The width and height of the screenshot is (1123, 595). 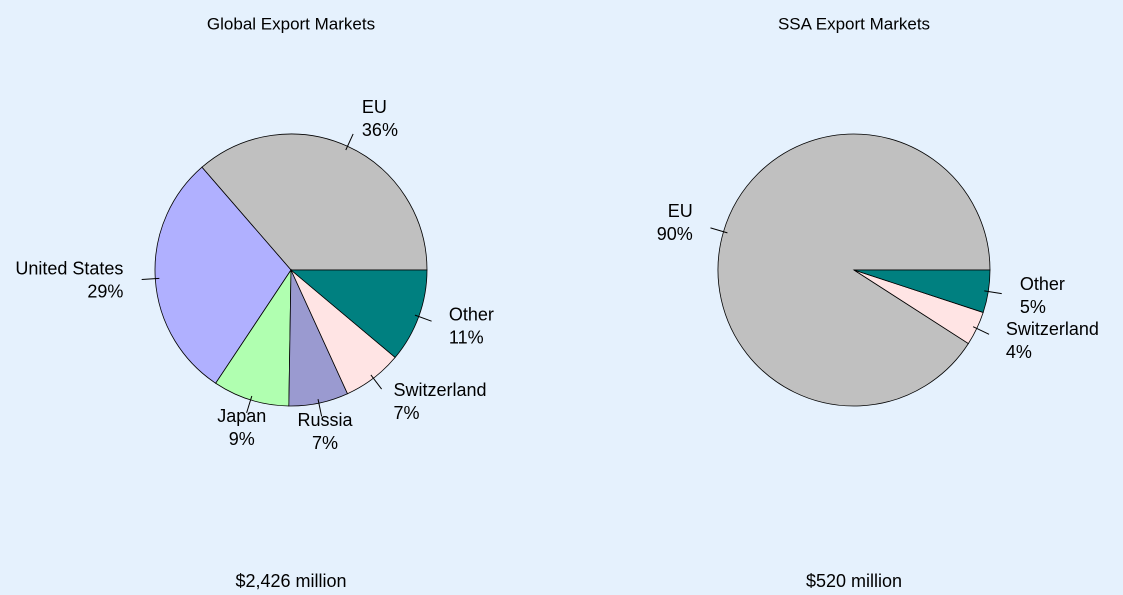 What do you see at coordinates (241, 416) in the screenshot?
I see `slice-label: Japan` at bounding box center [241, 416].